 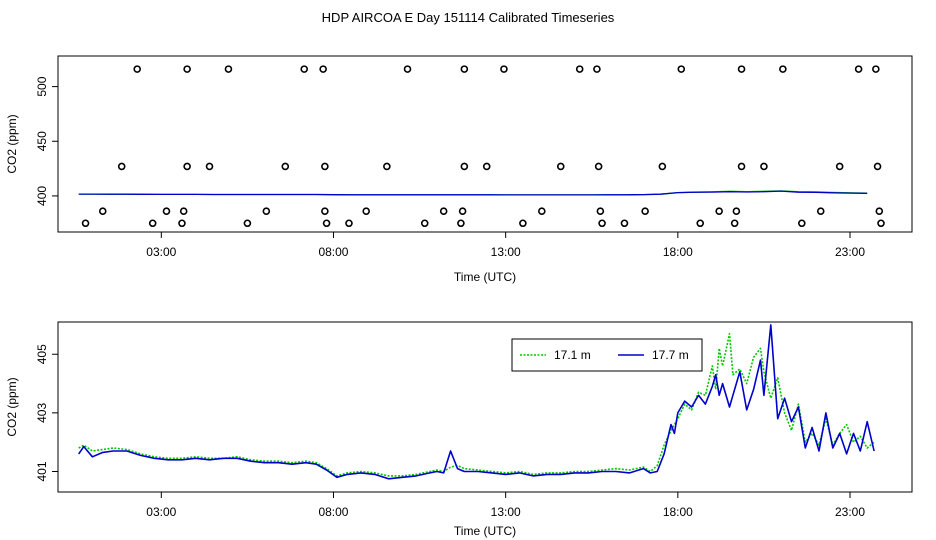 What do you see at coordinates (670, 355) in the screenshot?
I see `legend-entry-label: 17.7 m` at bounding box center [670, 355].